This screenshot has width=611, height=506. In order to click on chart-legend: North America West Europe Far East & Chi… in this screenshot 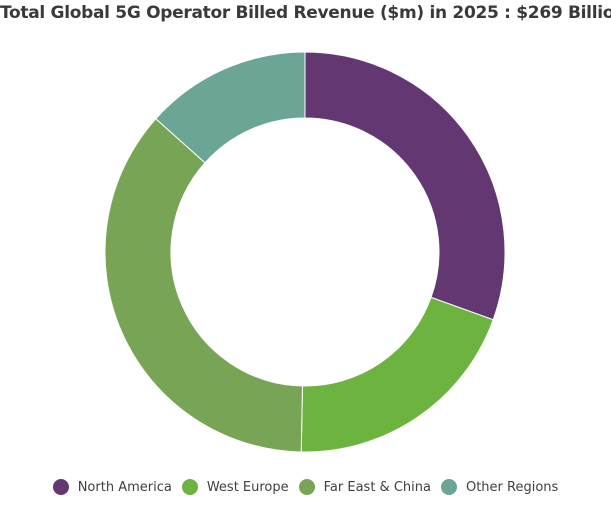, I will do `click(305, 487)`.